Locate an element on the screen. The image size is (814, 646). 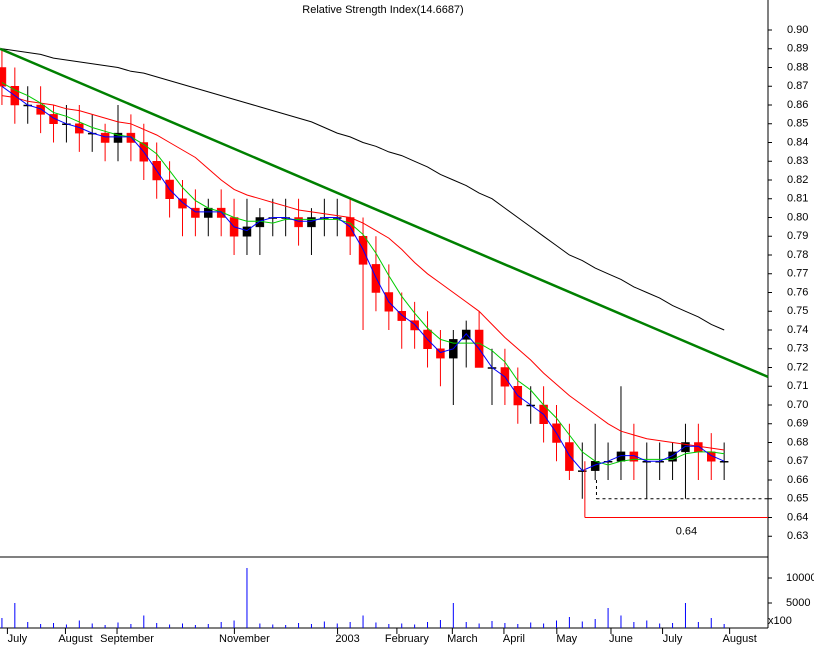
y-tick-label: 0.83 is located at coordinates (797, 161).